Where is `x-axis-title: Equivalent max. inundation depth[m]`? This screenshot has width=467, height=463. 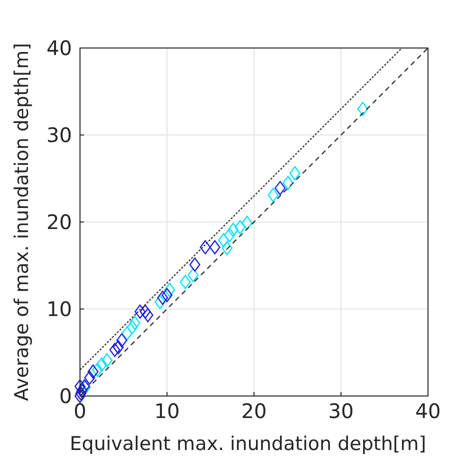
x-axis-title: Equivalent max. inundation depth[m] is located at coordinates (248, 444).